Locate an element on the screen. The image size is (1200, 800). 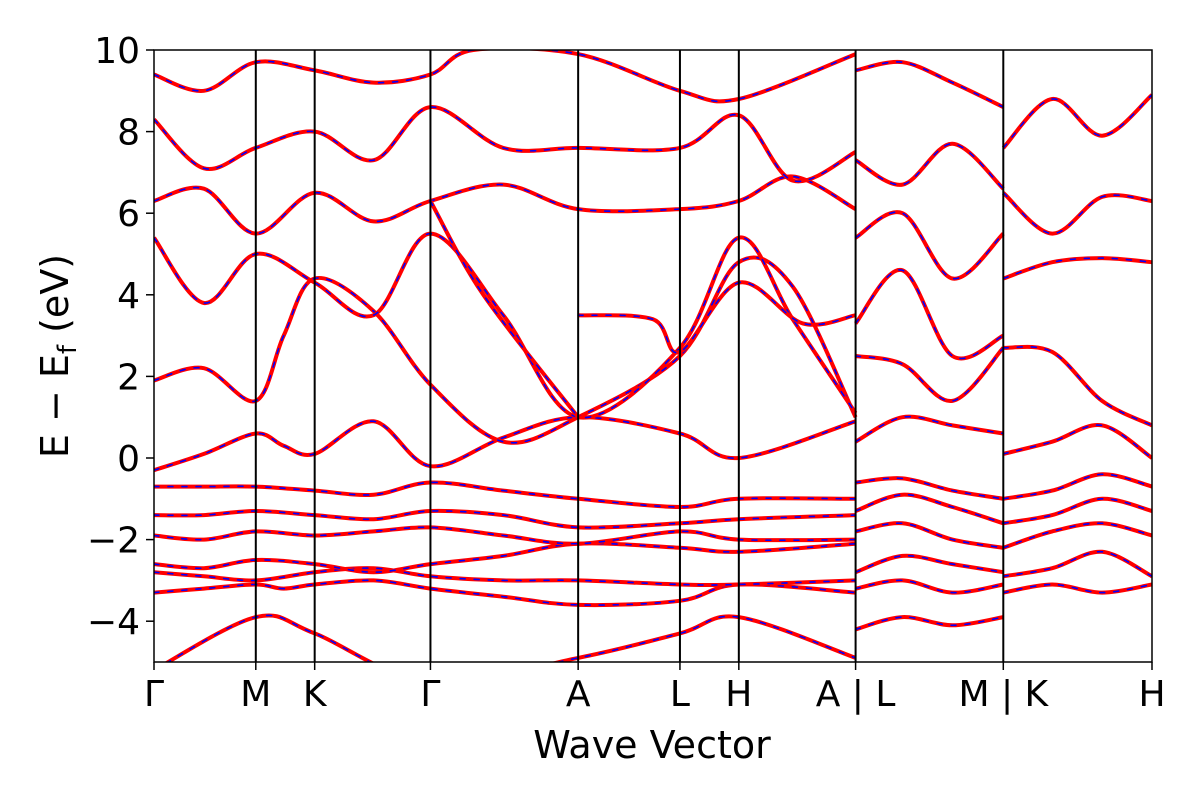
y-tick-label: 6 is located at coordinates (128, 214).